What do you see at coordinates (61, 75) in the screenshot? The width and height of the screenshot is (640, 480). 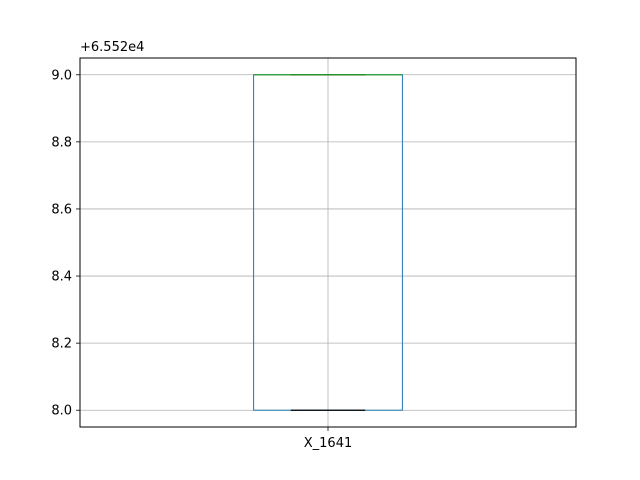 I see `y-tick-label: 9.0` at bounding box center [61, 75].